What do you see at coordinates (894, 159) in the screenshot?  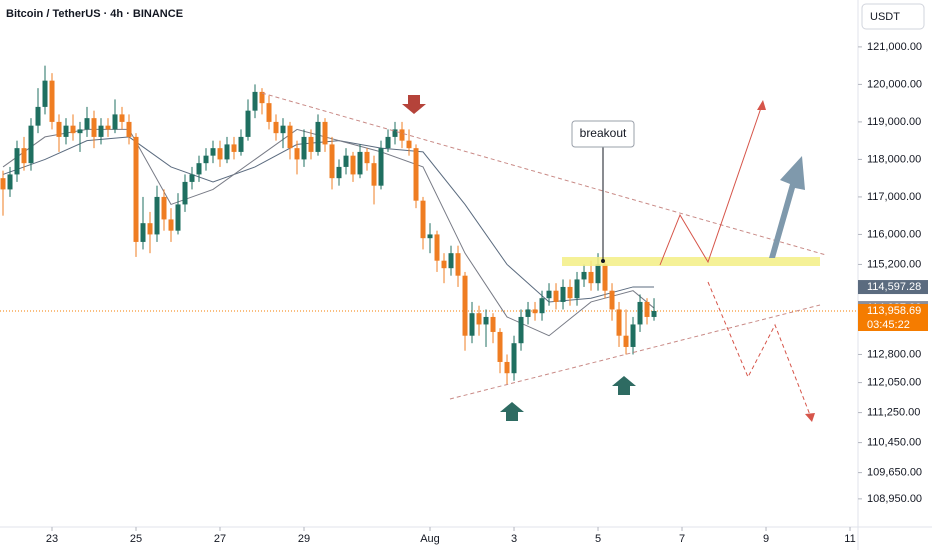 I see `y-tick-label: 118,000.00` at bounding box center [894, 159].